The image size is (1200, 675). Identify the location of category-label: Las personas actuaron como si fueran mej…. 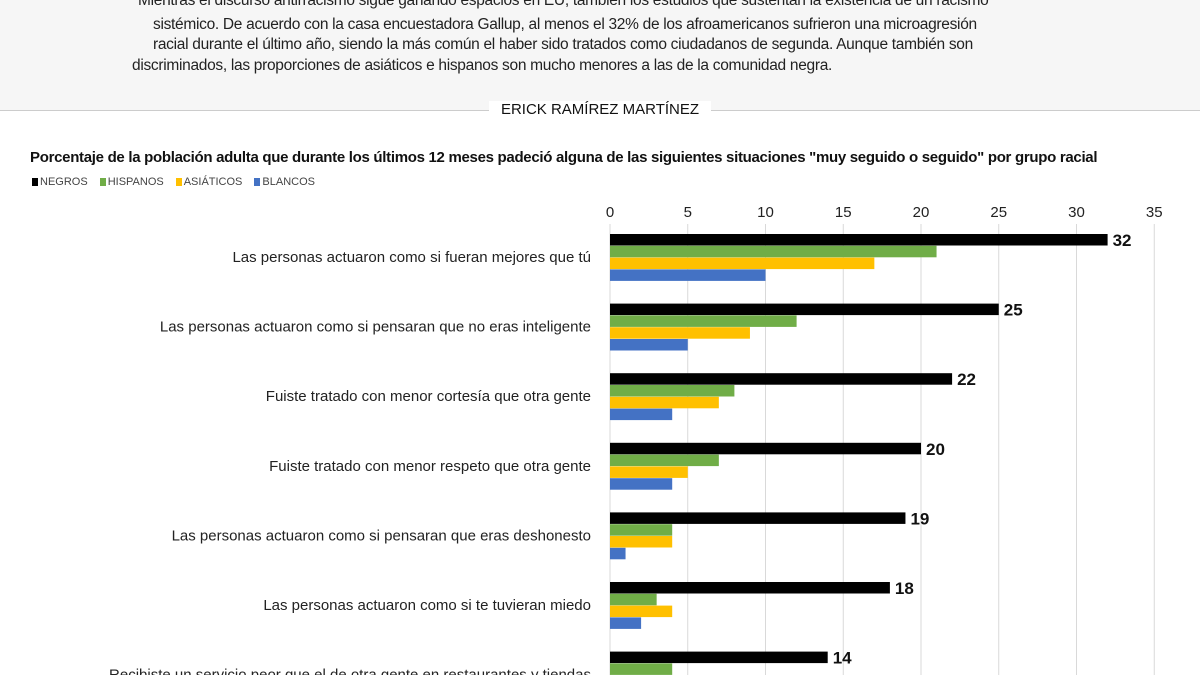
(411, 257).